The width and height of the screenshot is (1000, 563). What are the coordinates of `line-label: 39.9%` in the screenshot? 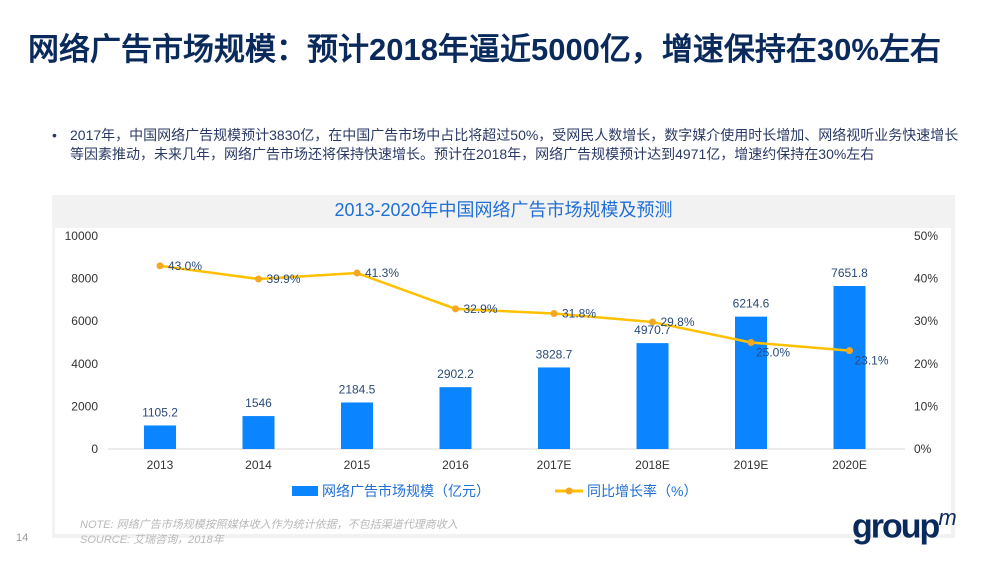 It's located at (284, 279).